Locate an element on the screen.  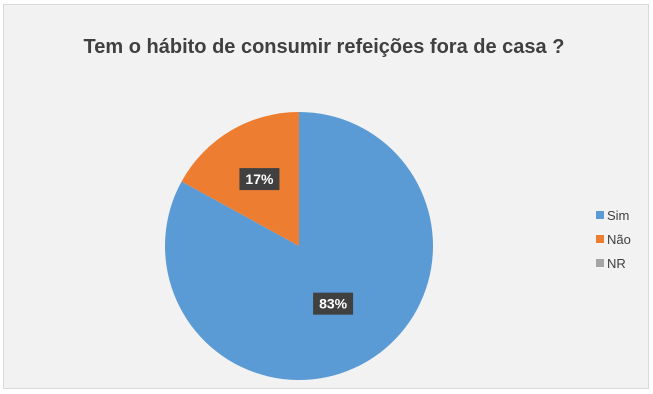
legend-label: NR is located at coordinates (616, 263).